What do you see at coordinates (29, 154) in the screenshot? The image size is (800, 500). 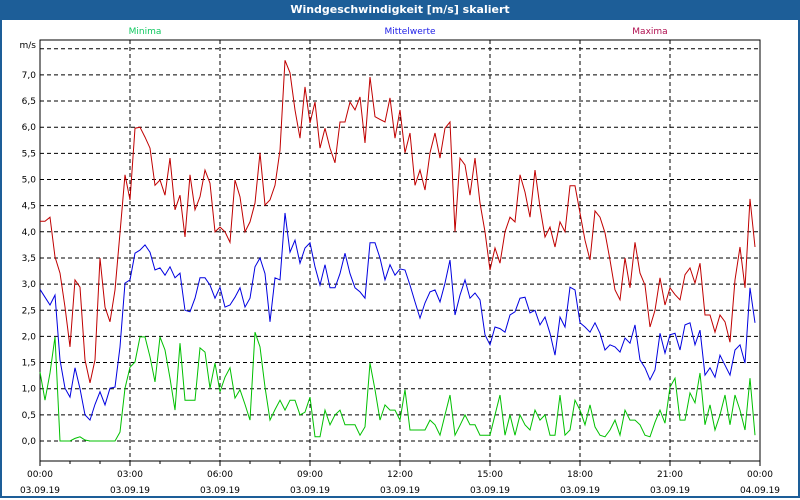 I see `y-tick-label: 5,5` at bounding box center [29, 154].